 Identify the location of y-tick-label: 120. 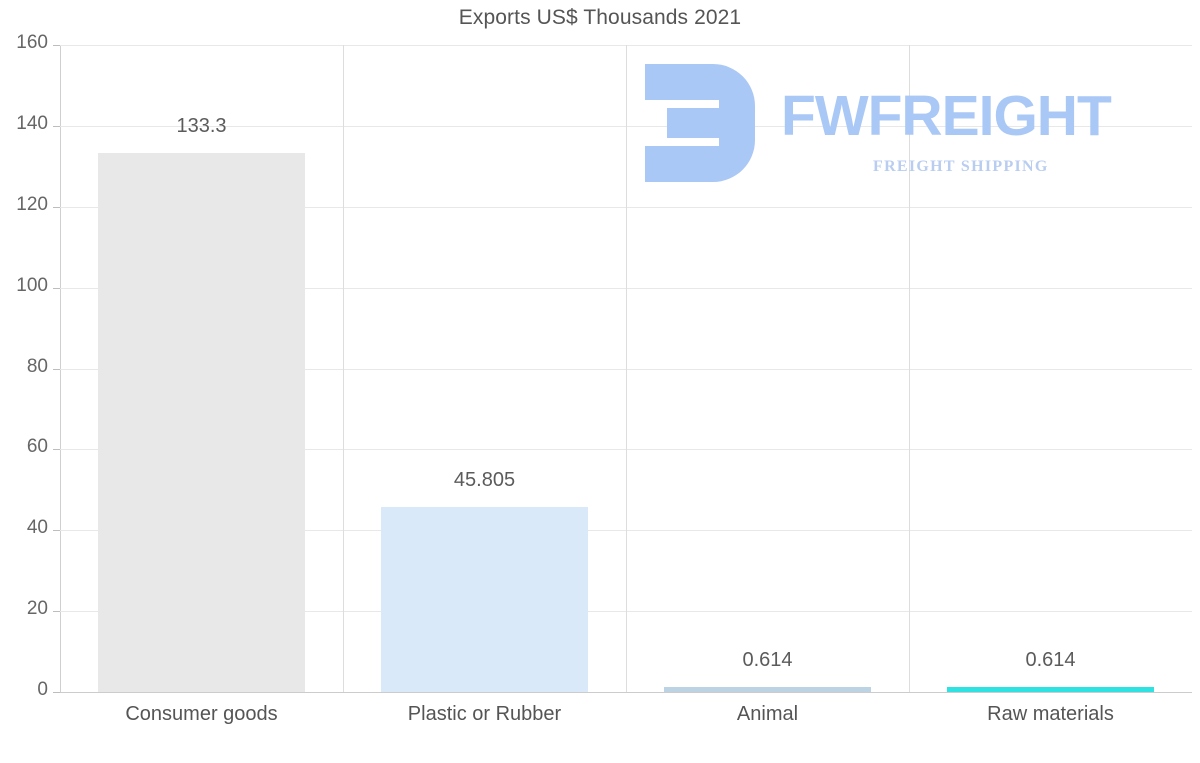
(32, 204).